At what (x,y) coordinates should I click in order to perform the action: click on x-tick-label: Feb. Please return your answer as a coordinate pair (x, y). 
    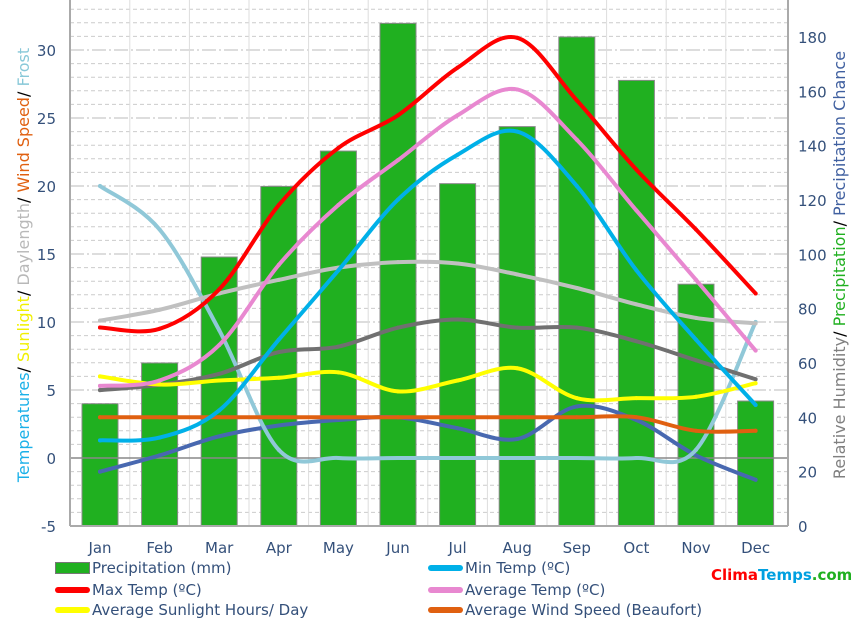
    Looking at the image, I should click on (159, 548).